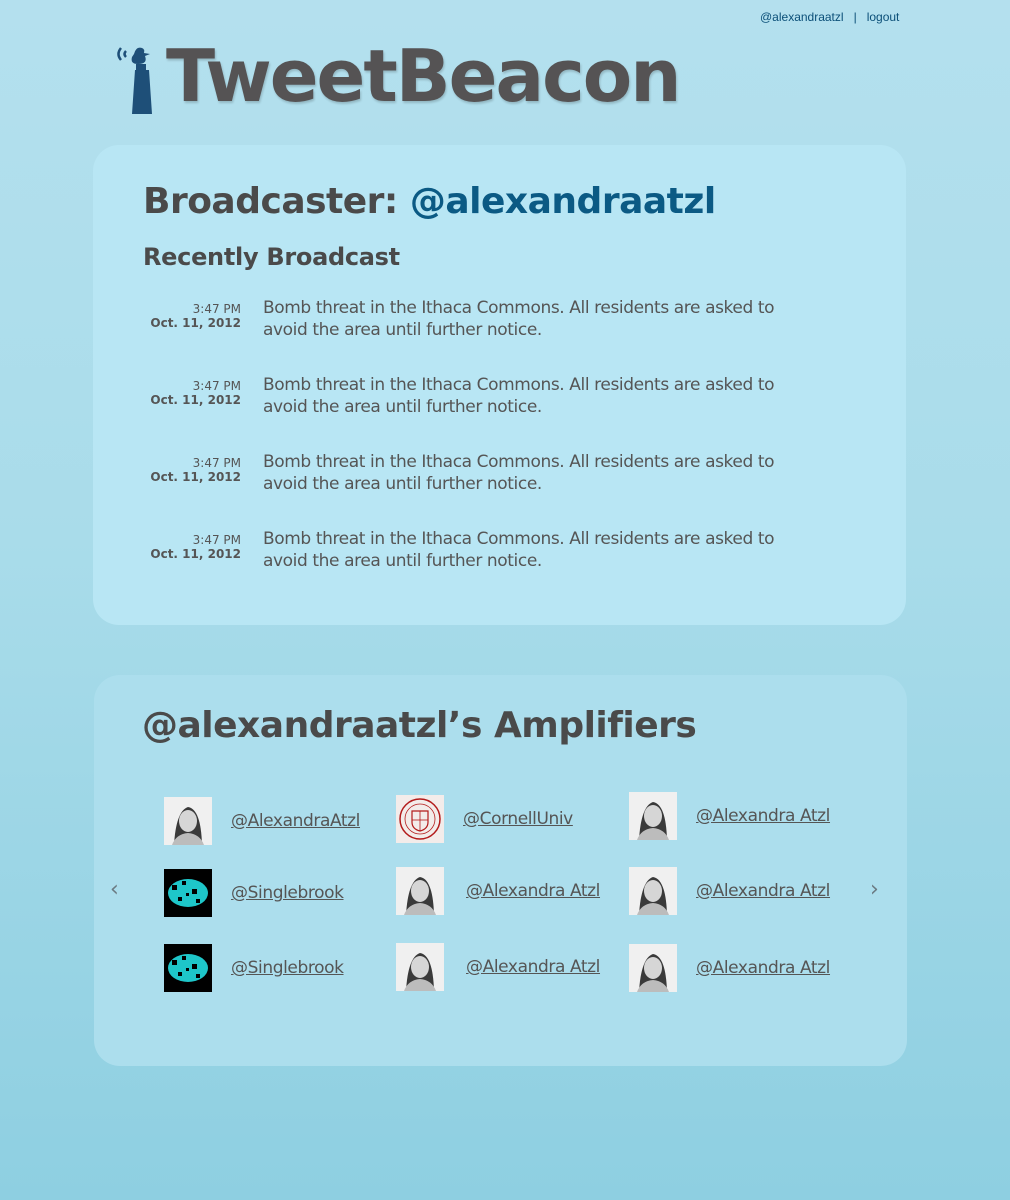 The image size is (1010, 1200). I want to click on top-nav: @alexandraatzl | logout, so click(829, 17).